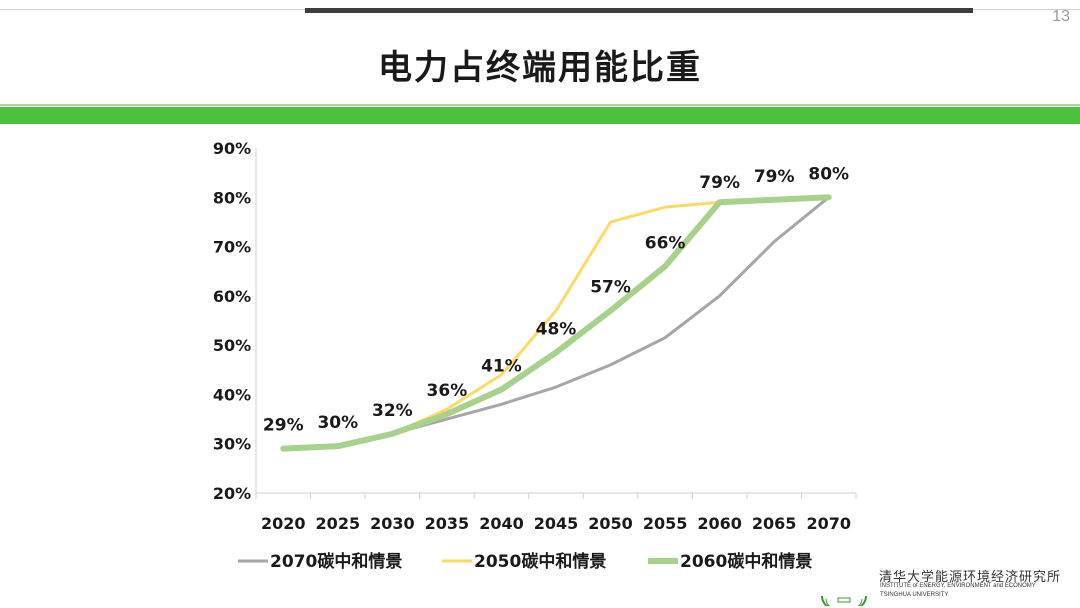 Image resolution: width=1080 pixels, height=608 pixels. I want to click on y-tick-labels: 20% 30% 40% 50% 60% 70% 80% 90%, so click(232, 321).